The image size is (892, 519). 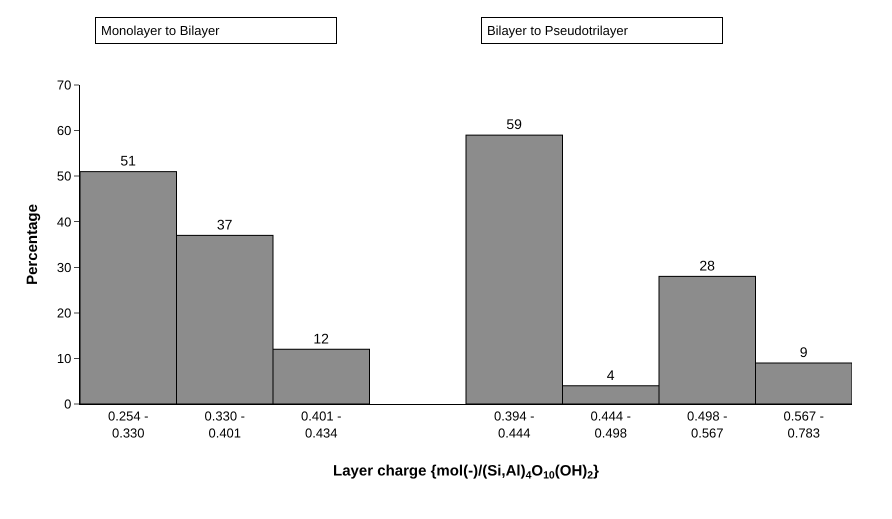 I want to click on y-tick-label: 70, so click(x=64, y=85).